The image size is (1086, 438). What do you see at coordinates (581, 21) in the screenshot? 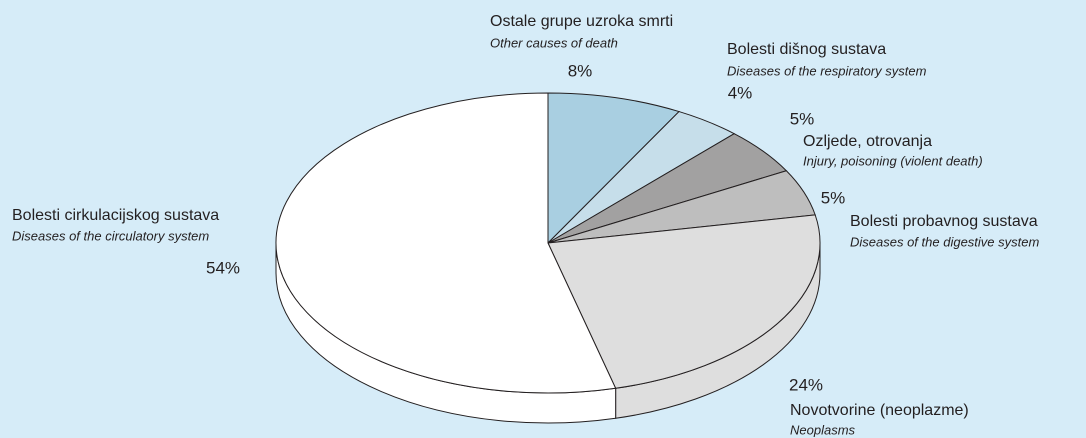
I see `slice-label: Ostale grupe uzroka smrti` at bounding box center [581, 21].